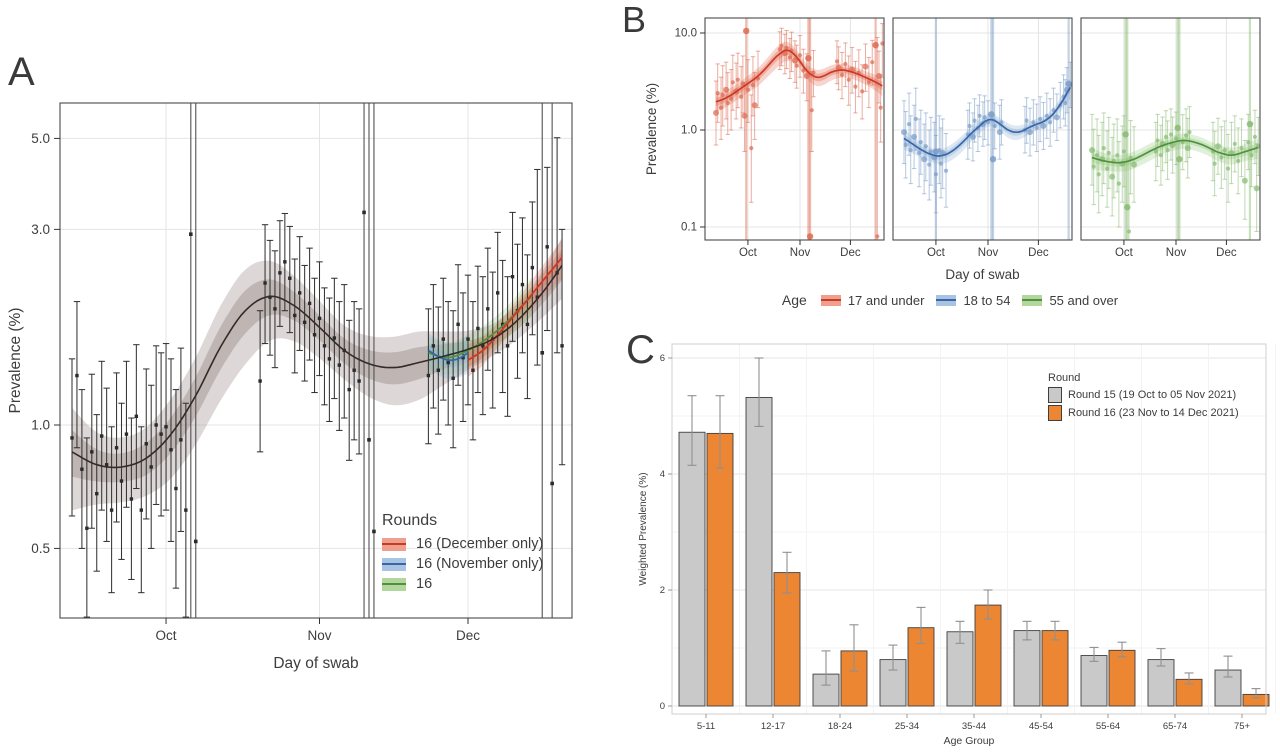 The width and height of the screenshot is (1280, 754). I want to click on round-16-nov-swatch, so click(394, 564).